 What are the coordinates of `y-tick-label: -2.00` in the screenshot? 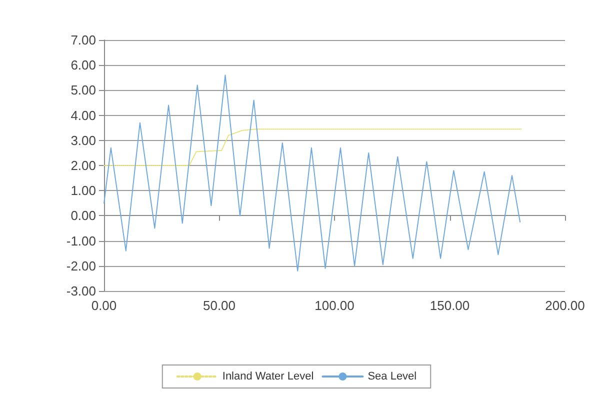 It's located at (81, 266).